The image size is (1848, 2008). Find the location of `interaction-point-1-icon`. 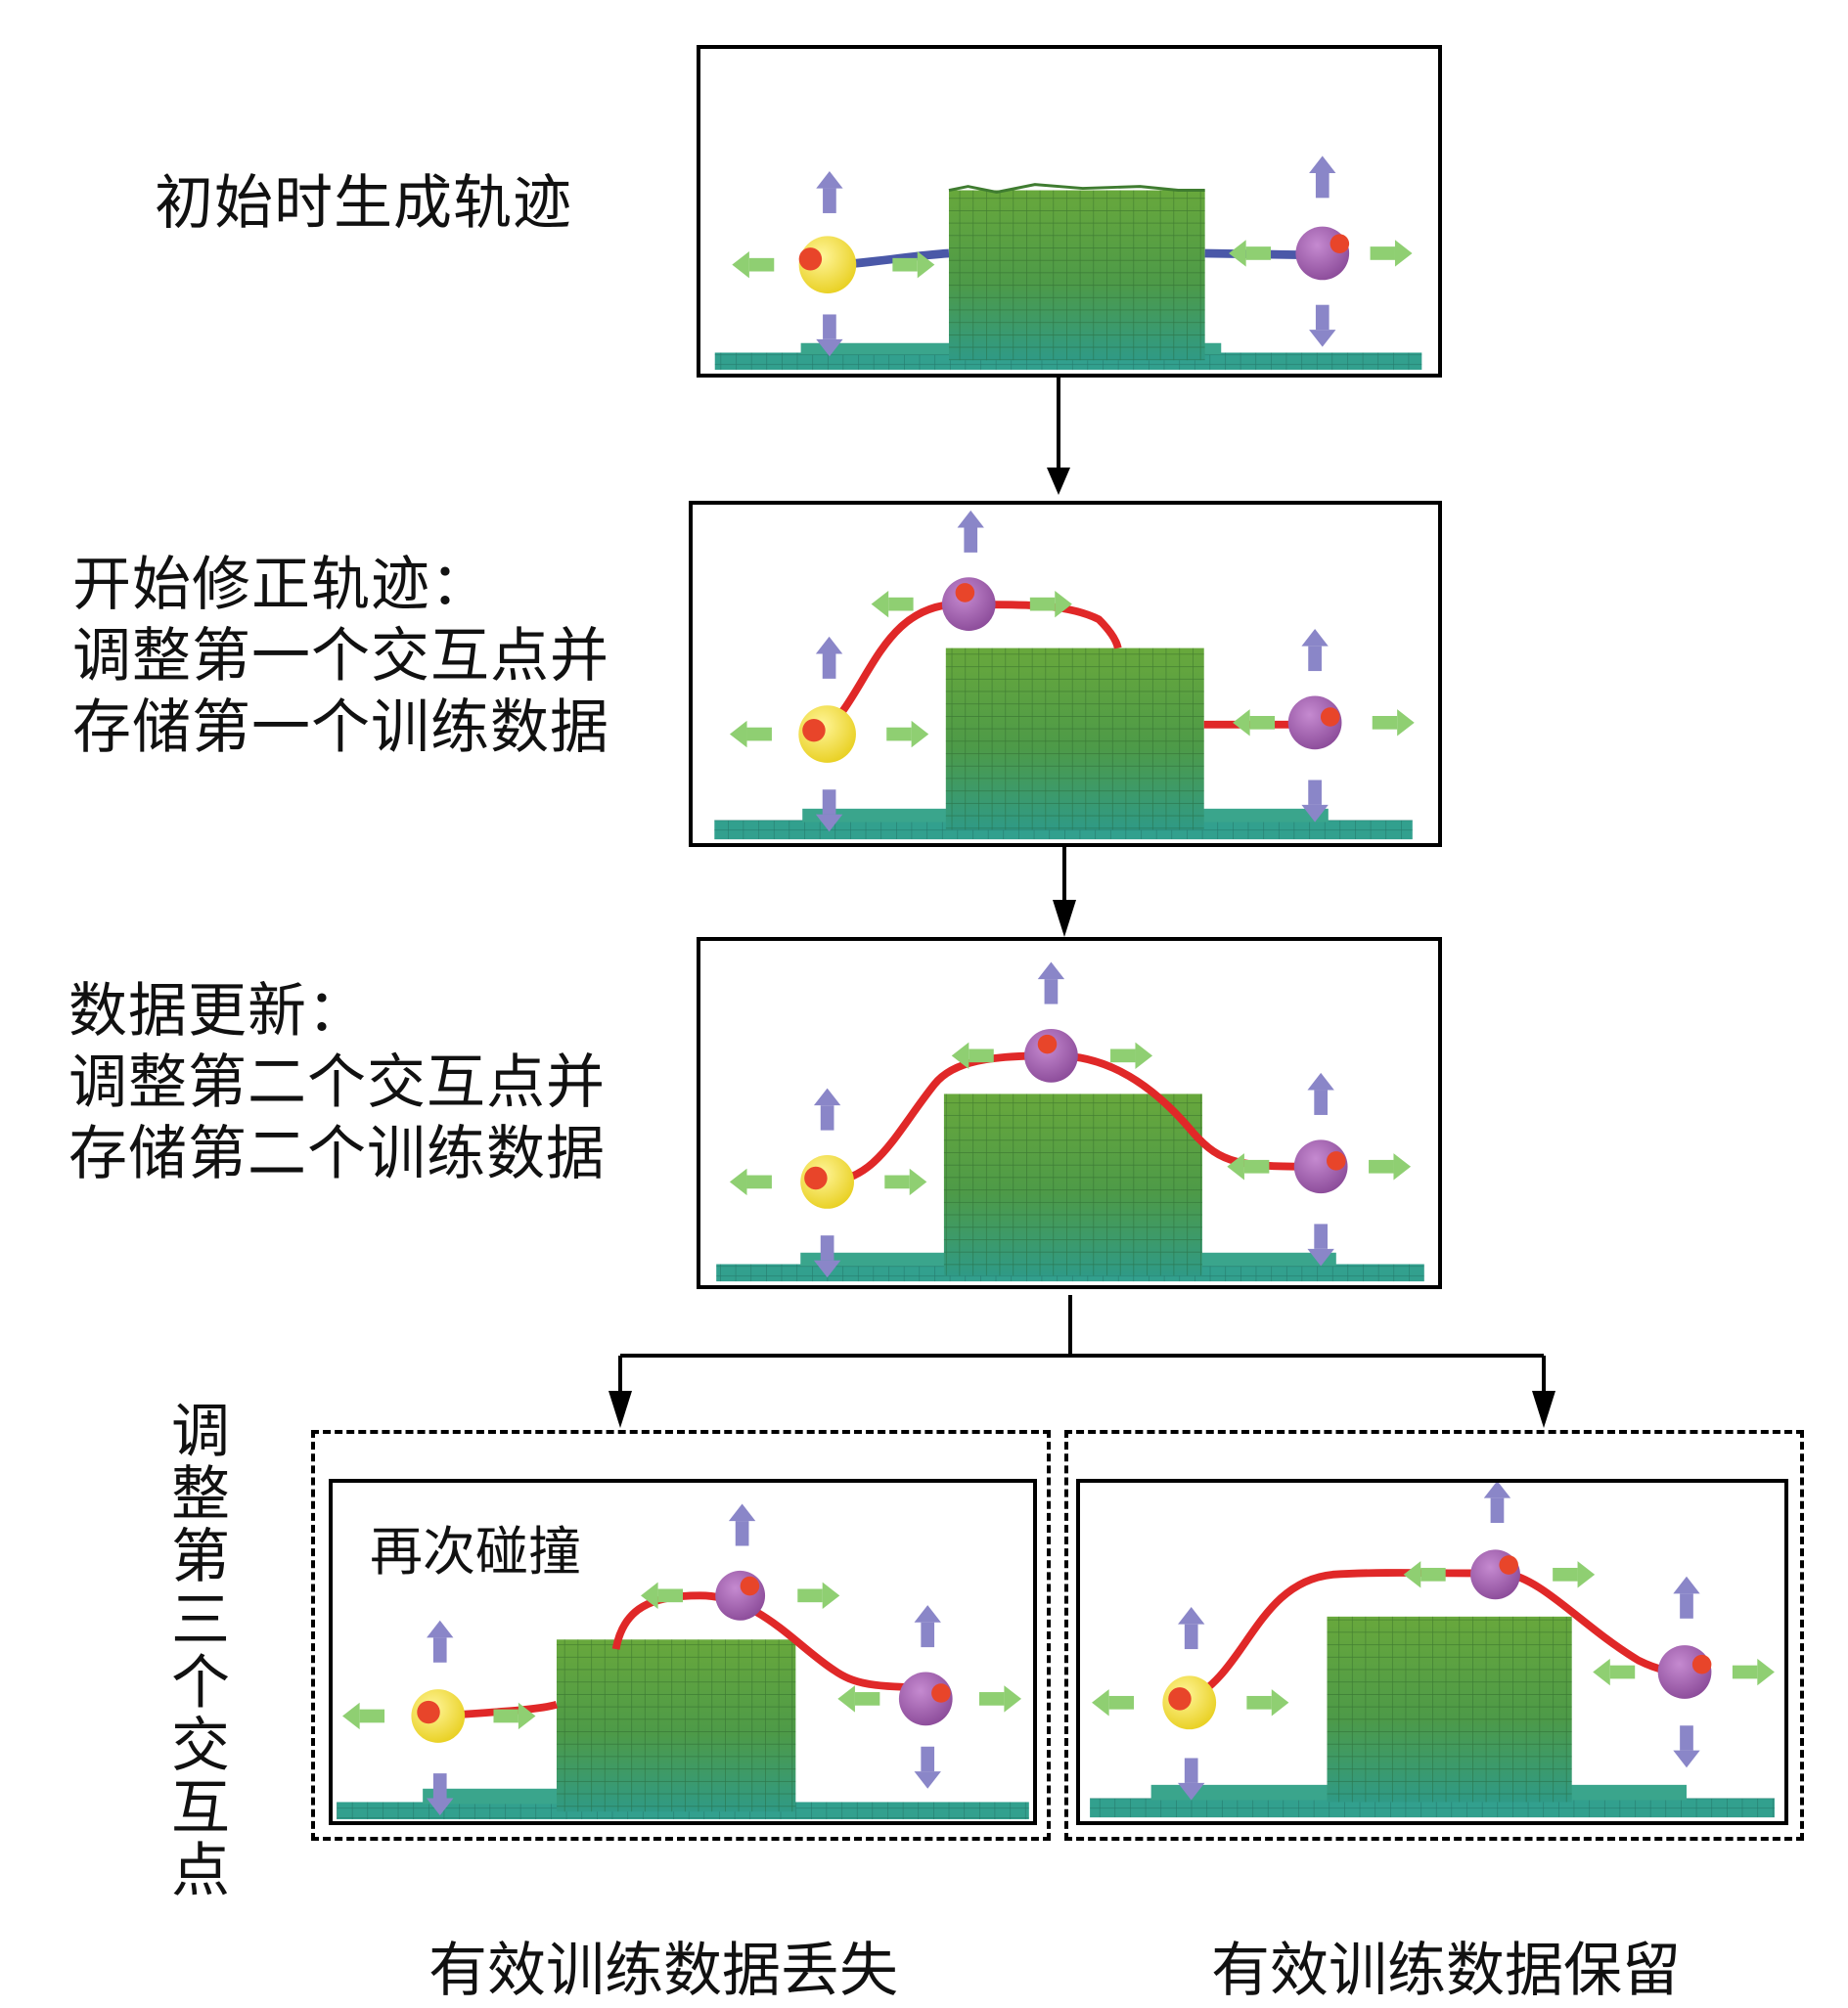

interaction-point-1-icon is located at coordinates (971, 571).